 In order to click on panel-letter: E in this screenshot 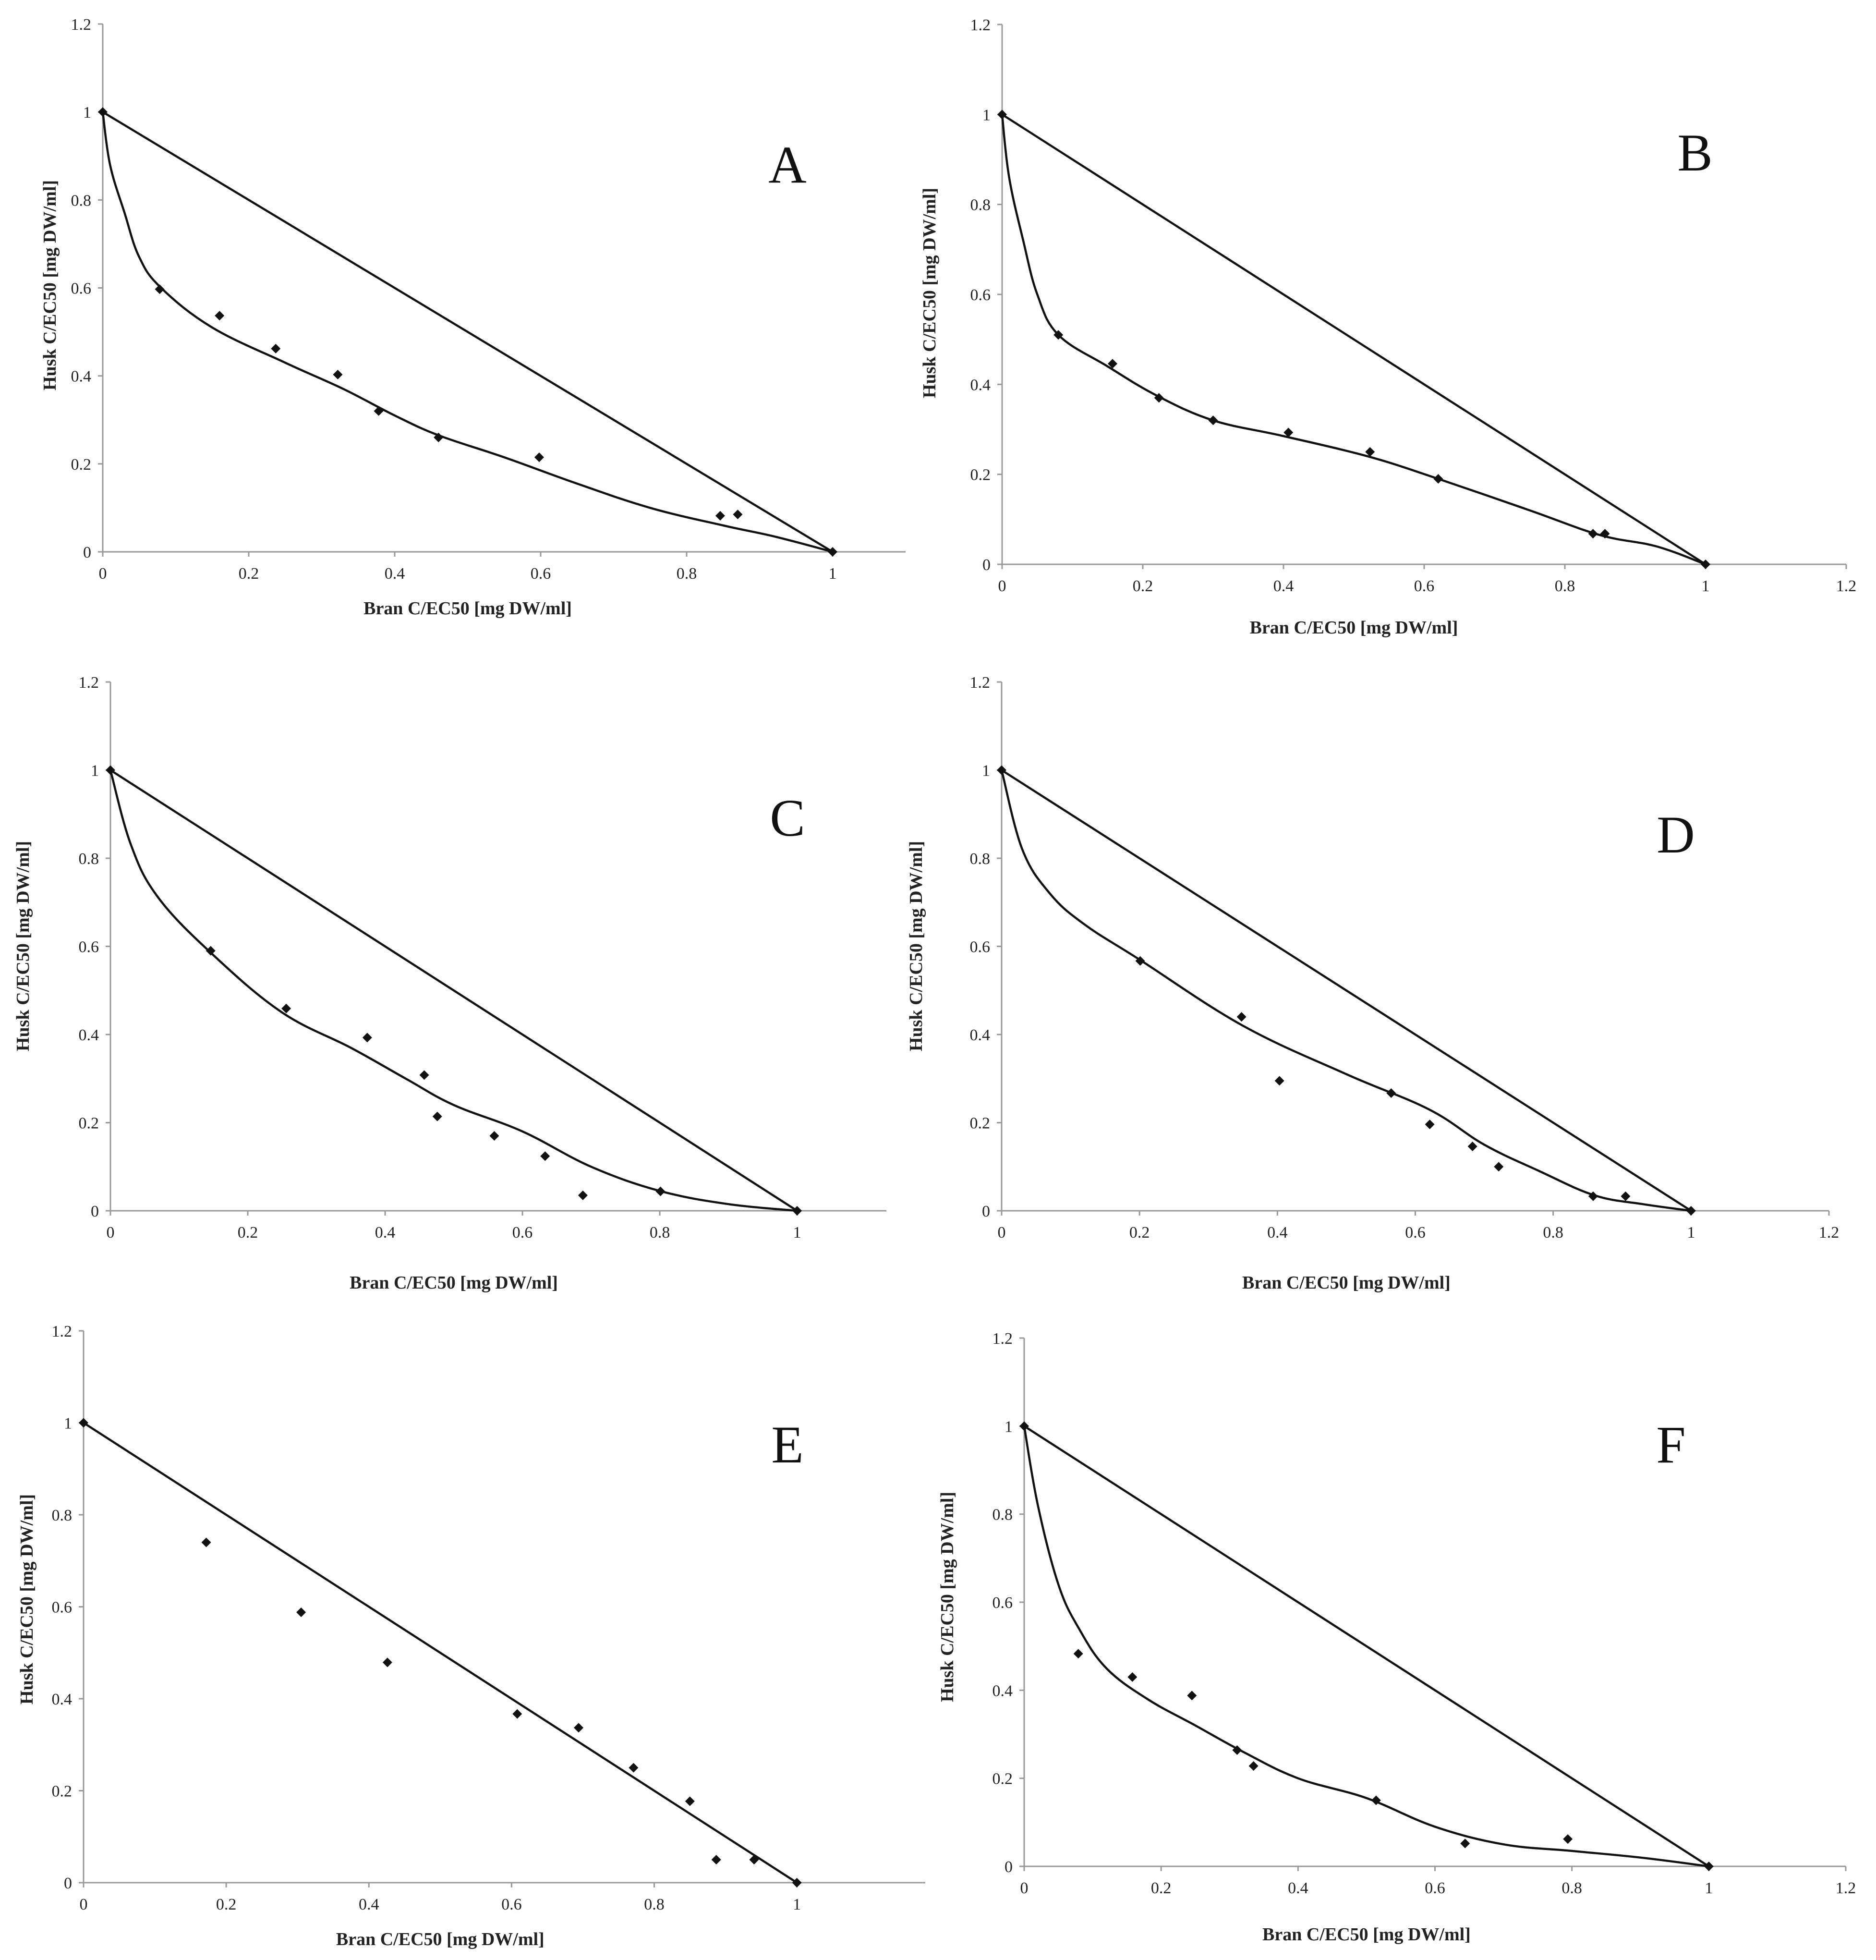, I will do `click(787, 1444)`.